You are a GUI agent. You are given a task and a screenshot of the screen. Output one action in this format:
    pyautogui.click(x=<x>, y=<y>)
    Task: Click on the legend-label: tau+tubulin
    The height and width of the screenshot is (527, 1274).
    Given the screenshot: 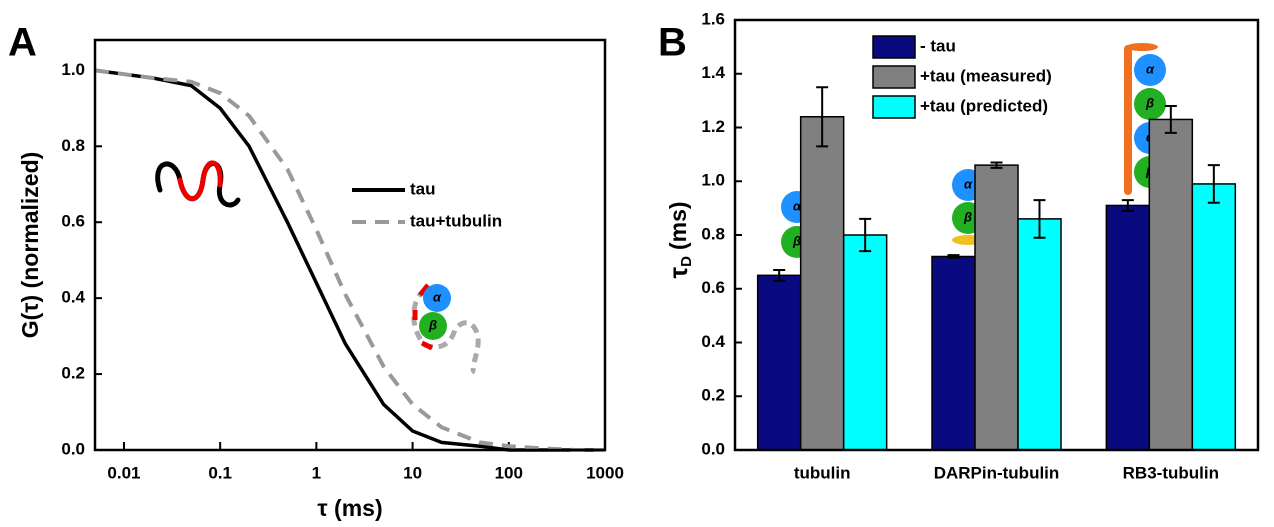 What is the action you would take?
    pyautogui.click(x=456, y=220)
    